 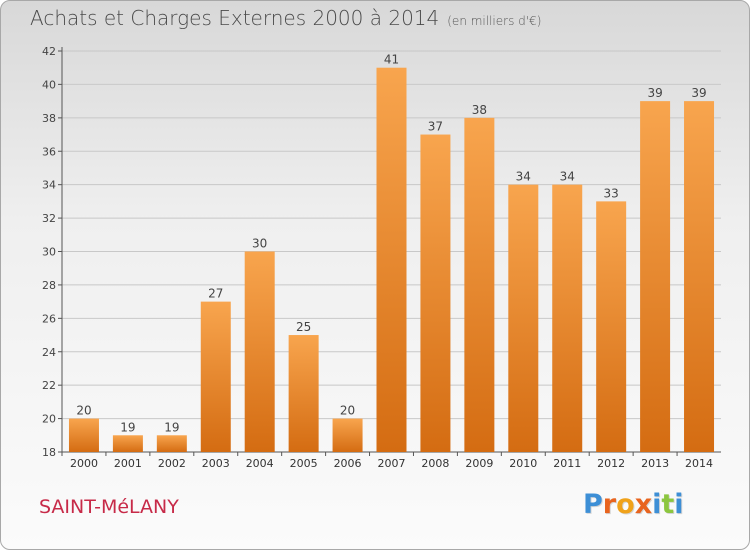 I want to click on x-tick-label: 2013, so click(x=655, y=463).